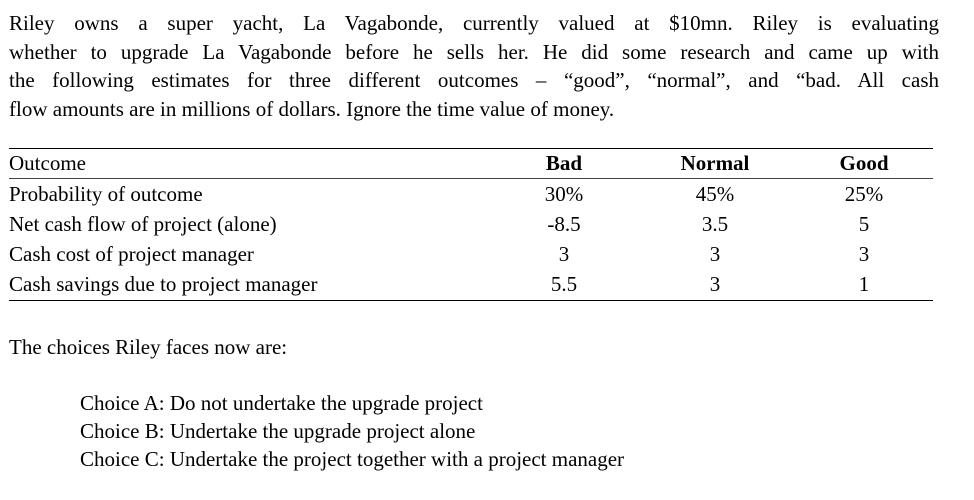 The width and height of the screenshot is (974, 500). What do you see at coordinates (864, 224) in the screenshot?
I see `cell-good: 5` at bounding box center [864, 224].